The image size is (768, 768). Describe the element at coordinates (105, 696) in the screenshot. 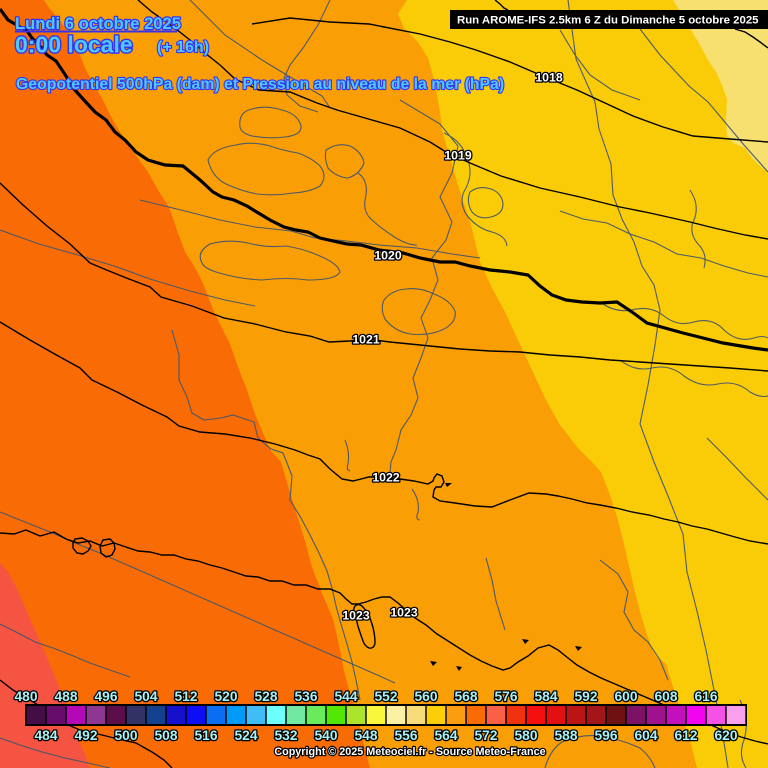

I see `legend-label-496: 496` at that location.